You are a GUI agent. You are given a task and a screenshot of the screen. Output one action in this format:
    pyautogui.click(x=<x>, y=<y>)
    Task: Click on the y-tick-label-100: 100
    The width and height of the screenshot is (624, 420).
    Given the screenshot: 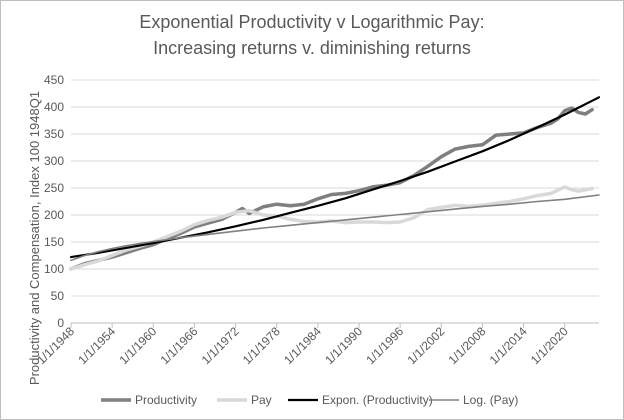 What is the action you would take?
    pyautogui.click(x=54, y=269)
    